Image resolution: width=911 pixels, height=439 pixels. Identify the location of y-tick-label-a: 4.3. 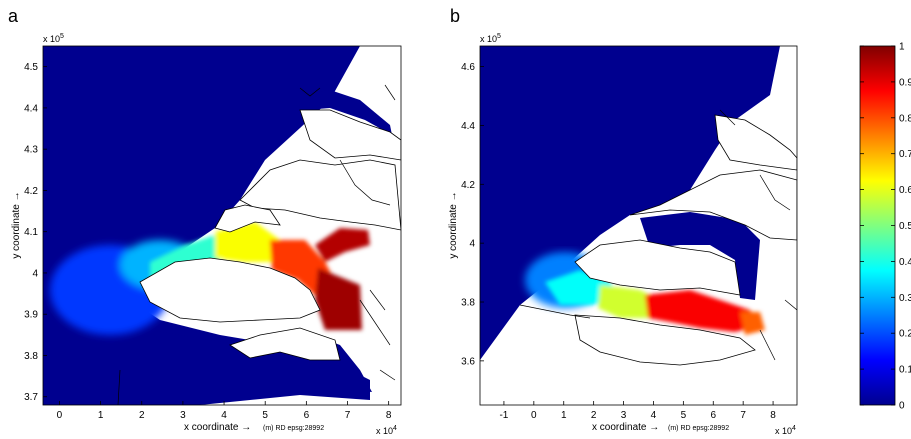
(31, 150).